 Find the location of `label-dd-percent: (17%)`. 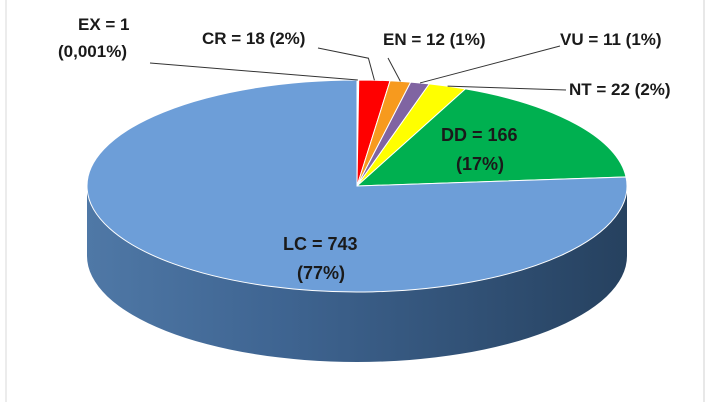

label-dd-percent: (17%) is located at coordinates (480, 164).